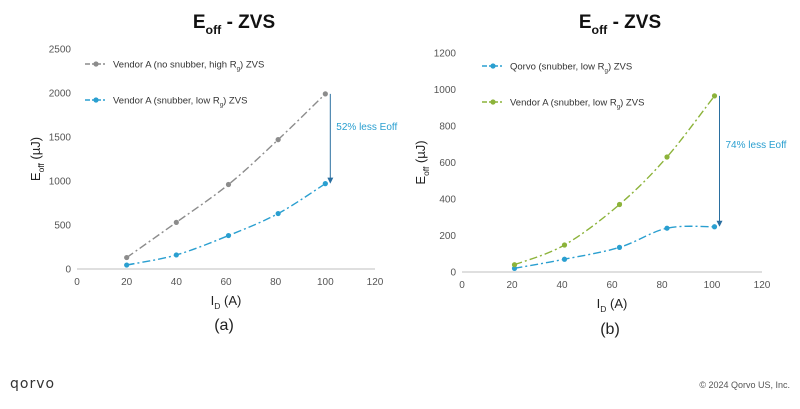 The image size is (800, 409). I want to click on y-tick-label: 2000, so click(60, 94).